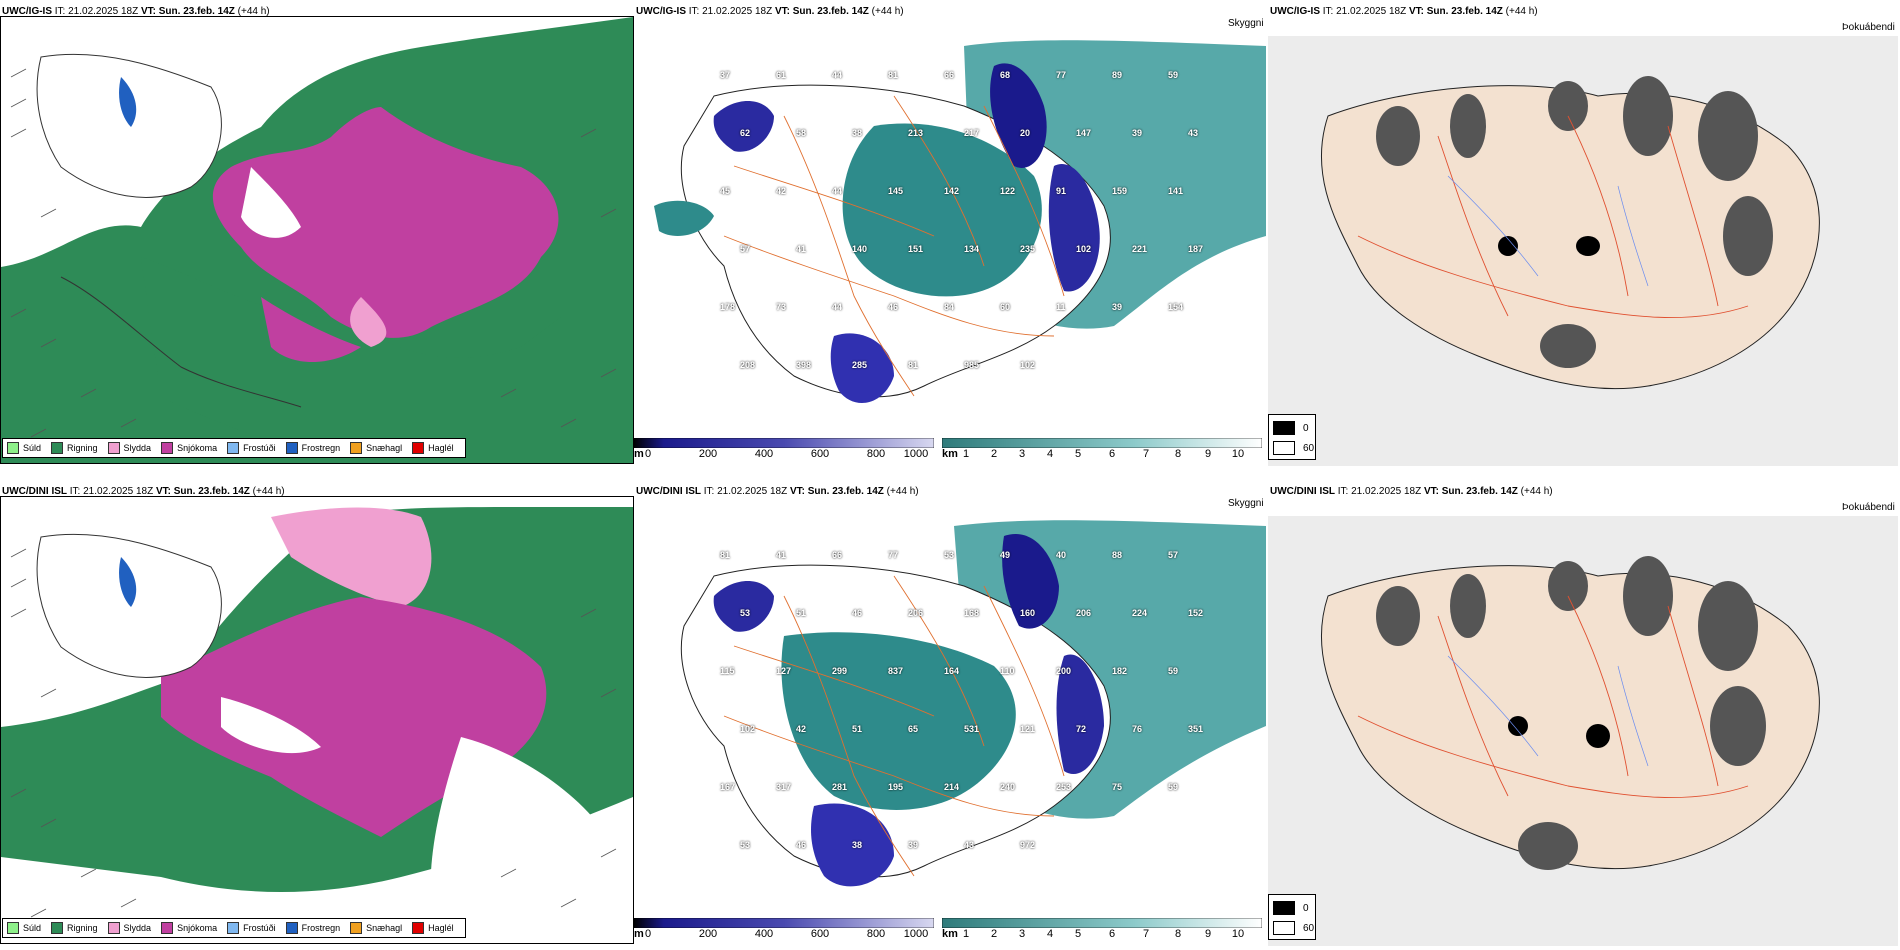 This screenshot has height=950, width=1900. What do you see at coordinates (1081, 729) in the screenshot?
I see `visibility-value-label: 72` at bounding box center [1081, 729].